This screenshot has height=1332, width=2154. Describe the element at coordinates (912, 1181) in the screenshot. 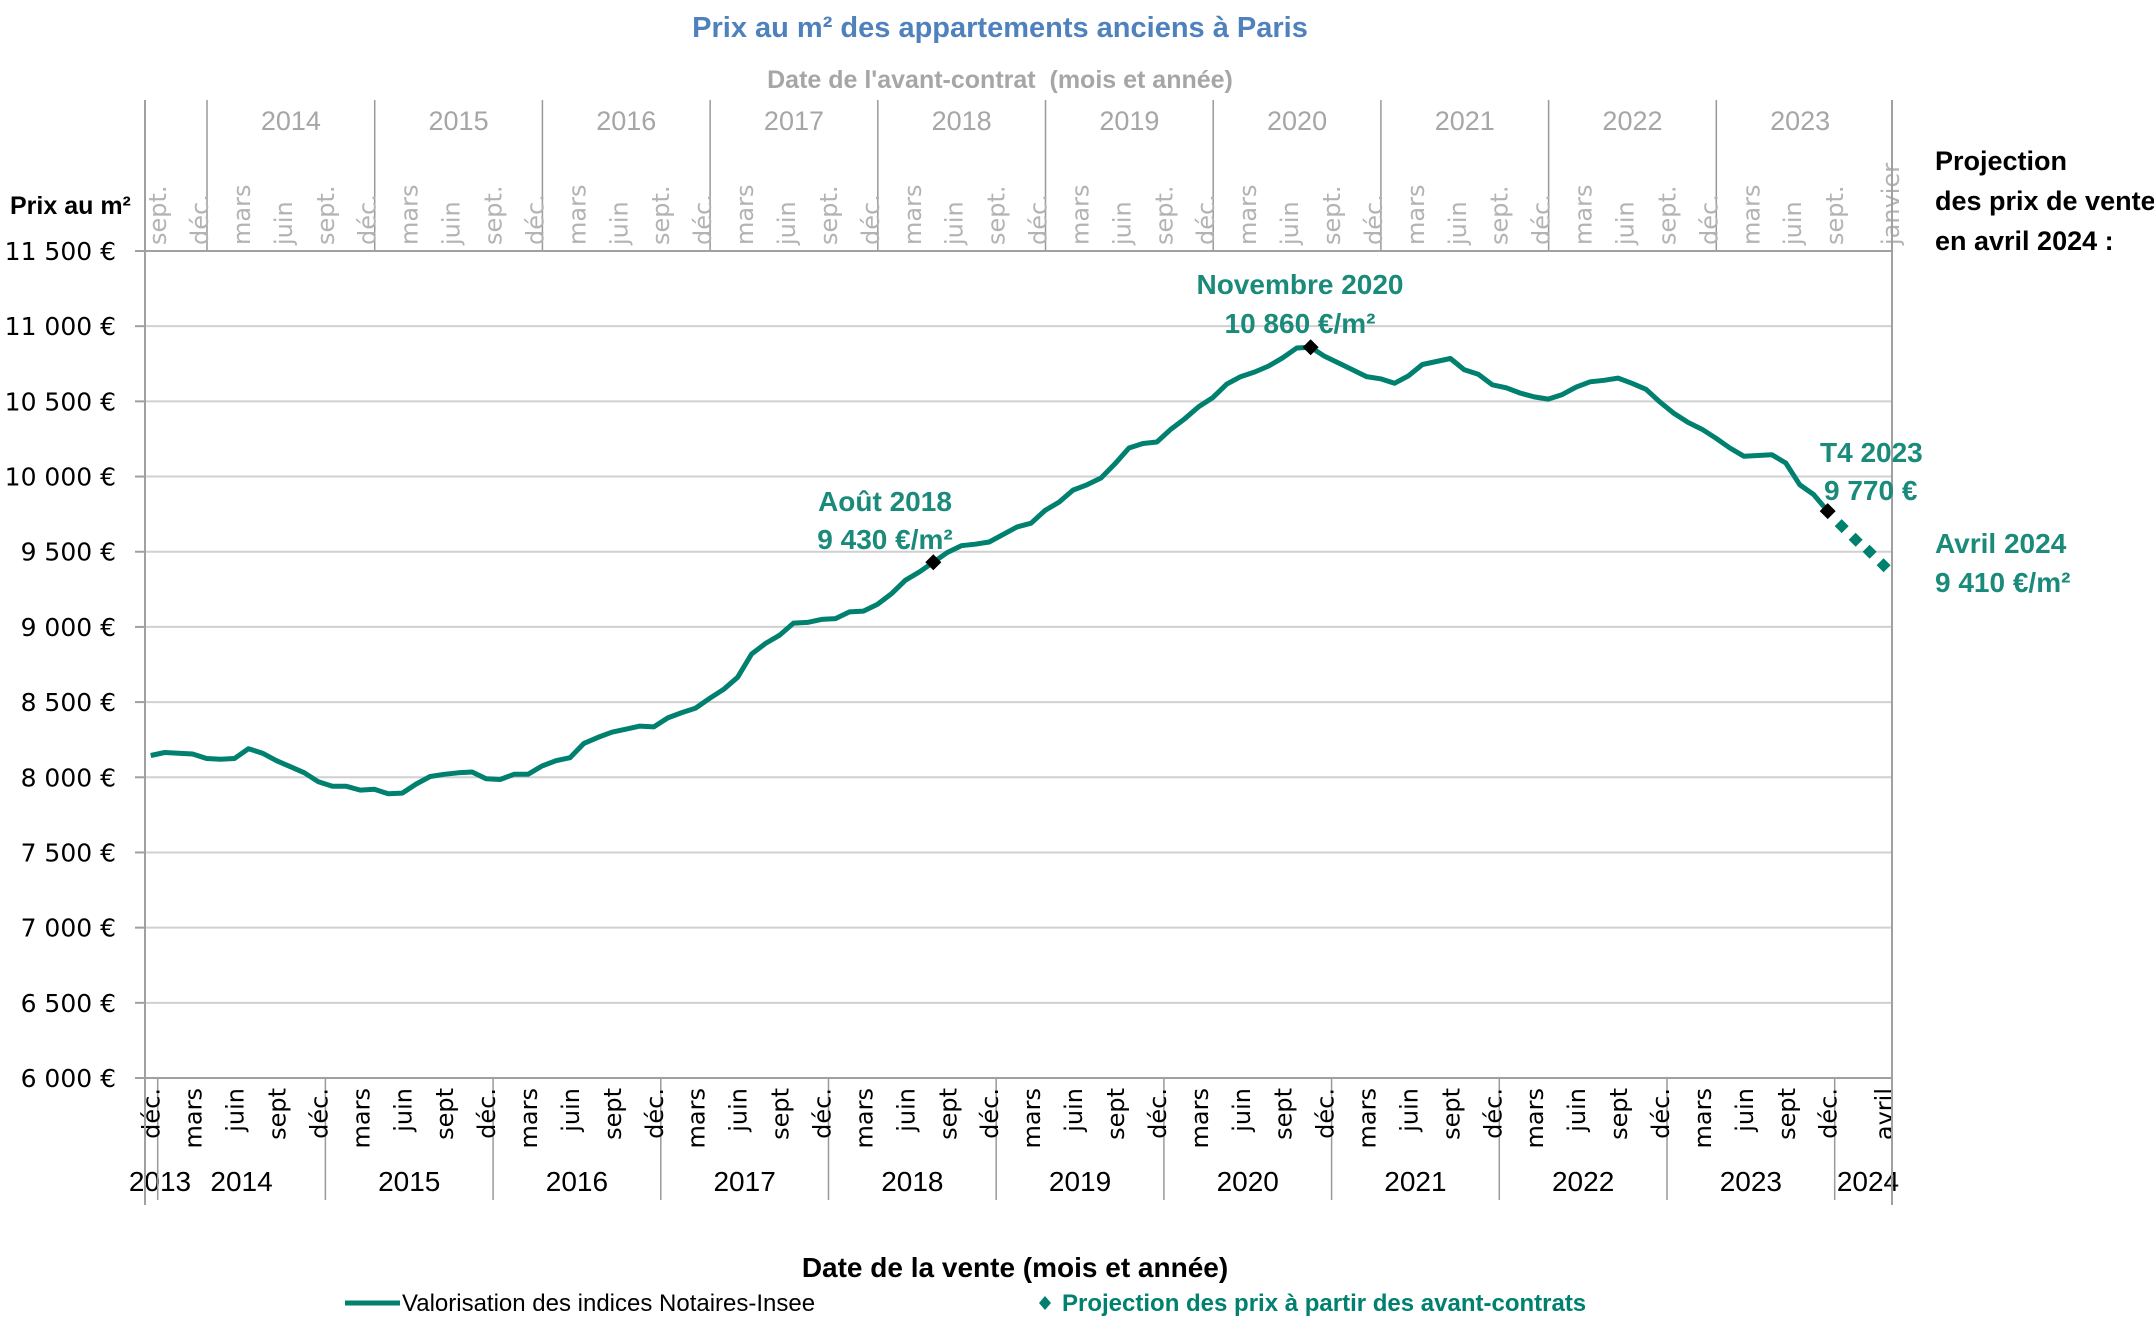

I see `bottom-year-label: 2018` at that location.